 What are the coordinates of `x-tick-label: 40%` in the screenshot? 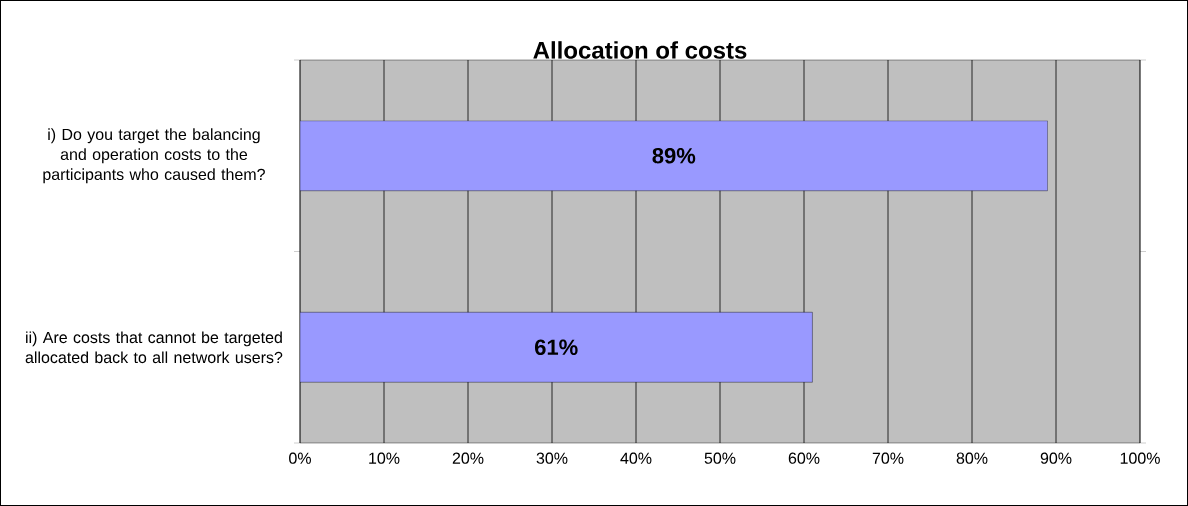 It's located at (636, 458).